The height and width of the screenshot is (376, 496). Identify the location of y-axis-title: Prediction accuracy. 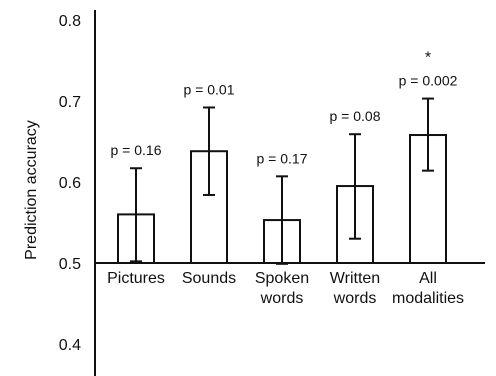
(31, 190).